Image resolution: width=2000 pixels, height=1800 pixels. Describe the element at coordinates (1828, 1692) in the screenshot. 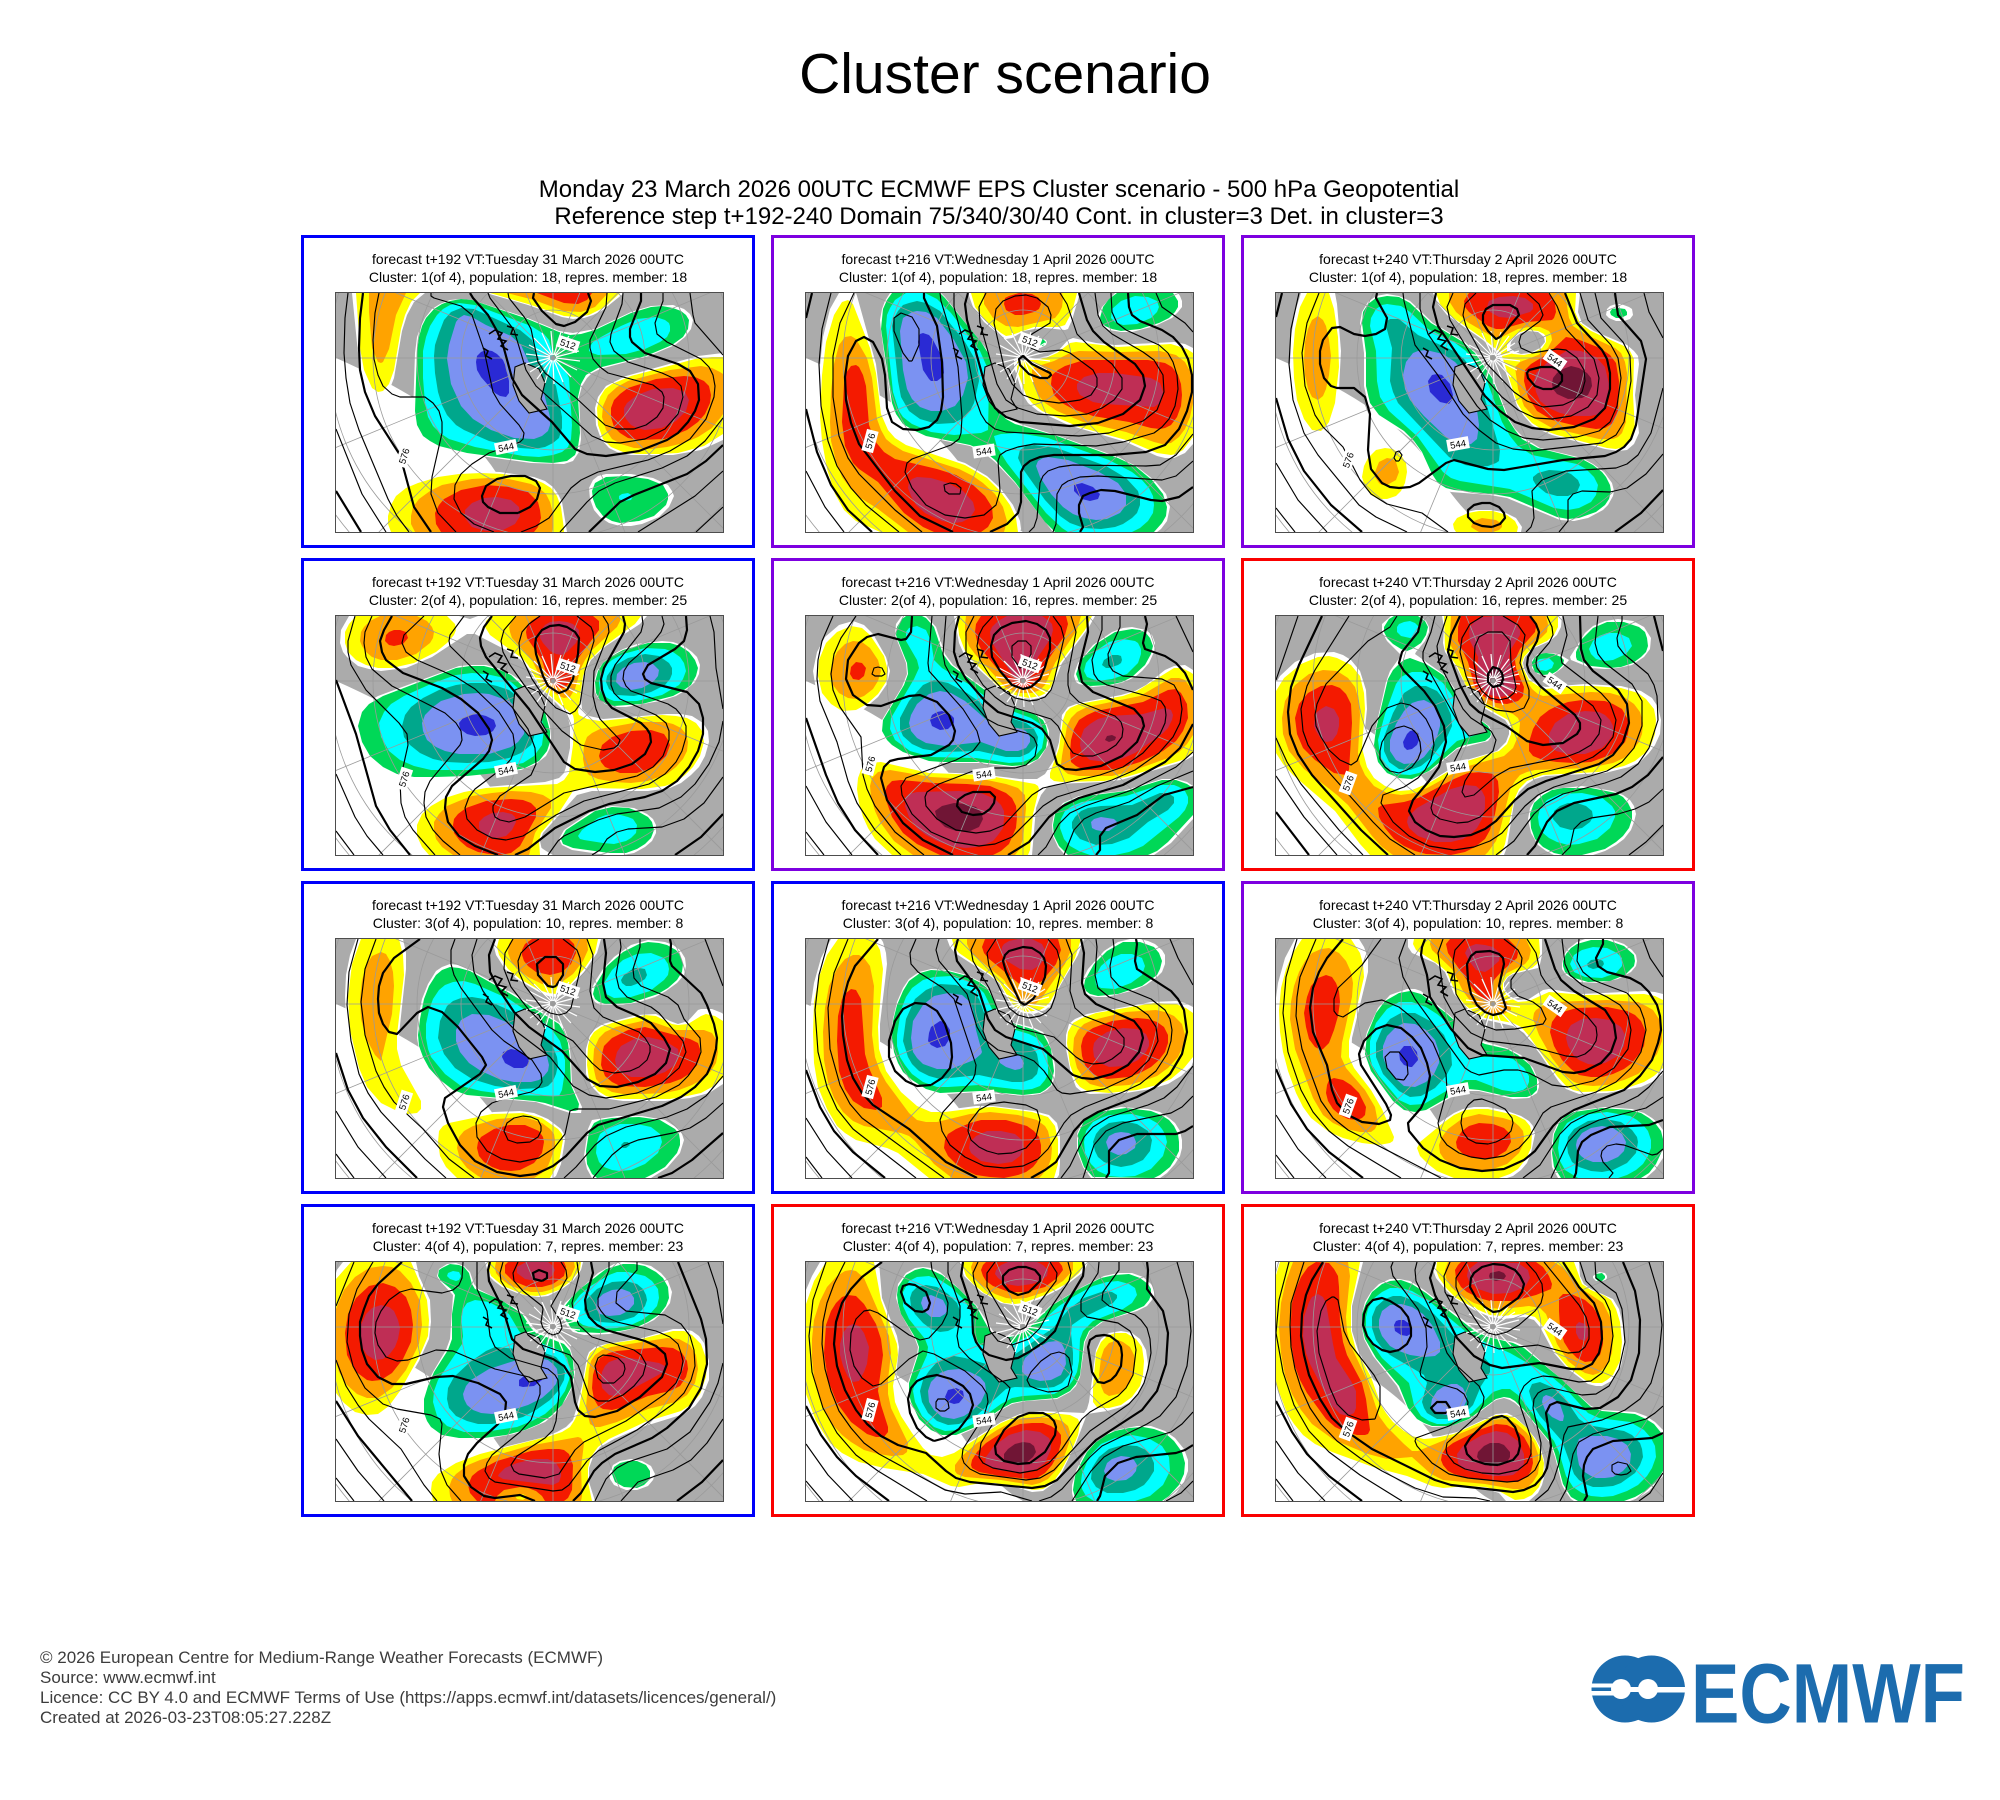

I see `svg-text: ECMWF` at that location.